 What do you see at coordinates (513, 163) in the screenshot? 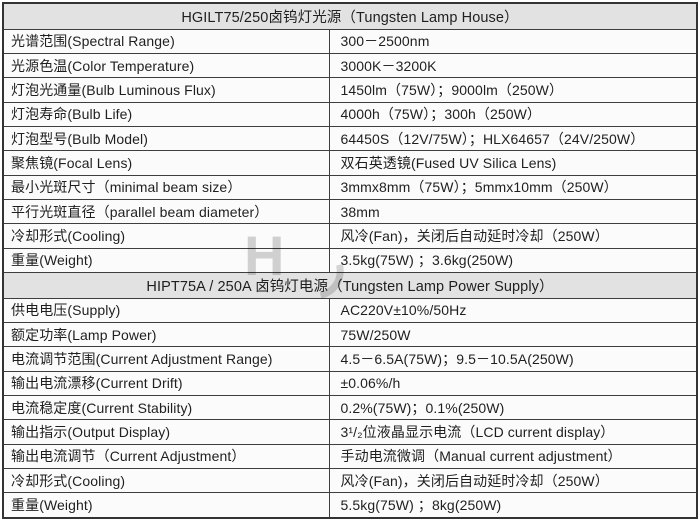
I see `spec-value: 双石英透镜(Fused UV Silica Lens)` at bounding box center [513, 163].